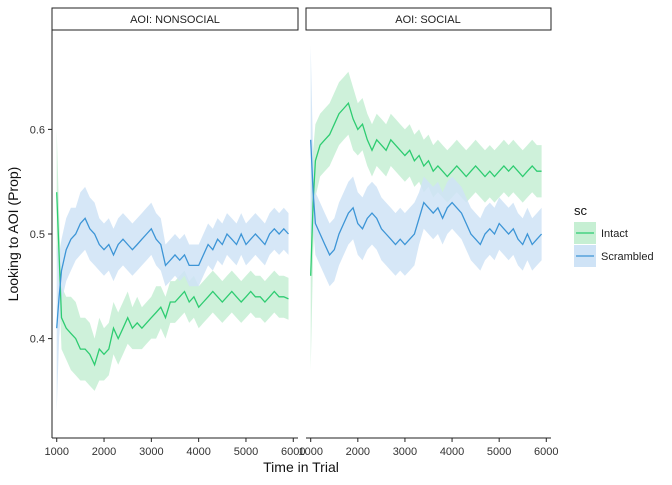 Image resolution: width=672 pixels, height=485 pixels. I want to click on strip-social-label: AOI: SOCIAL, so click(427, 20).